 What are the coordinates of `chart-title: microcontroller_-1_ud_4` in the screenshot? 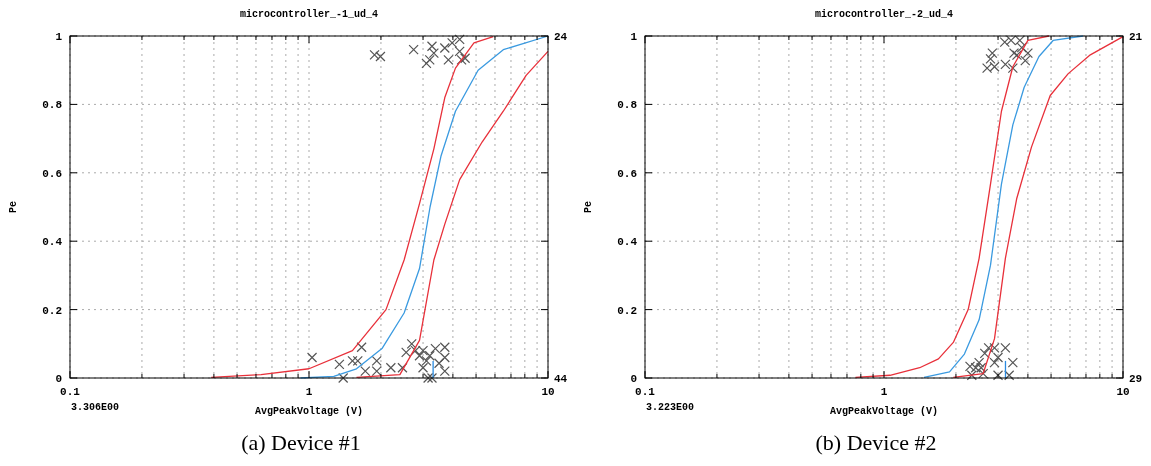 It's located at (309, 14).